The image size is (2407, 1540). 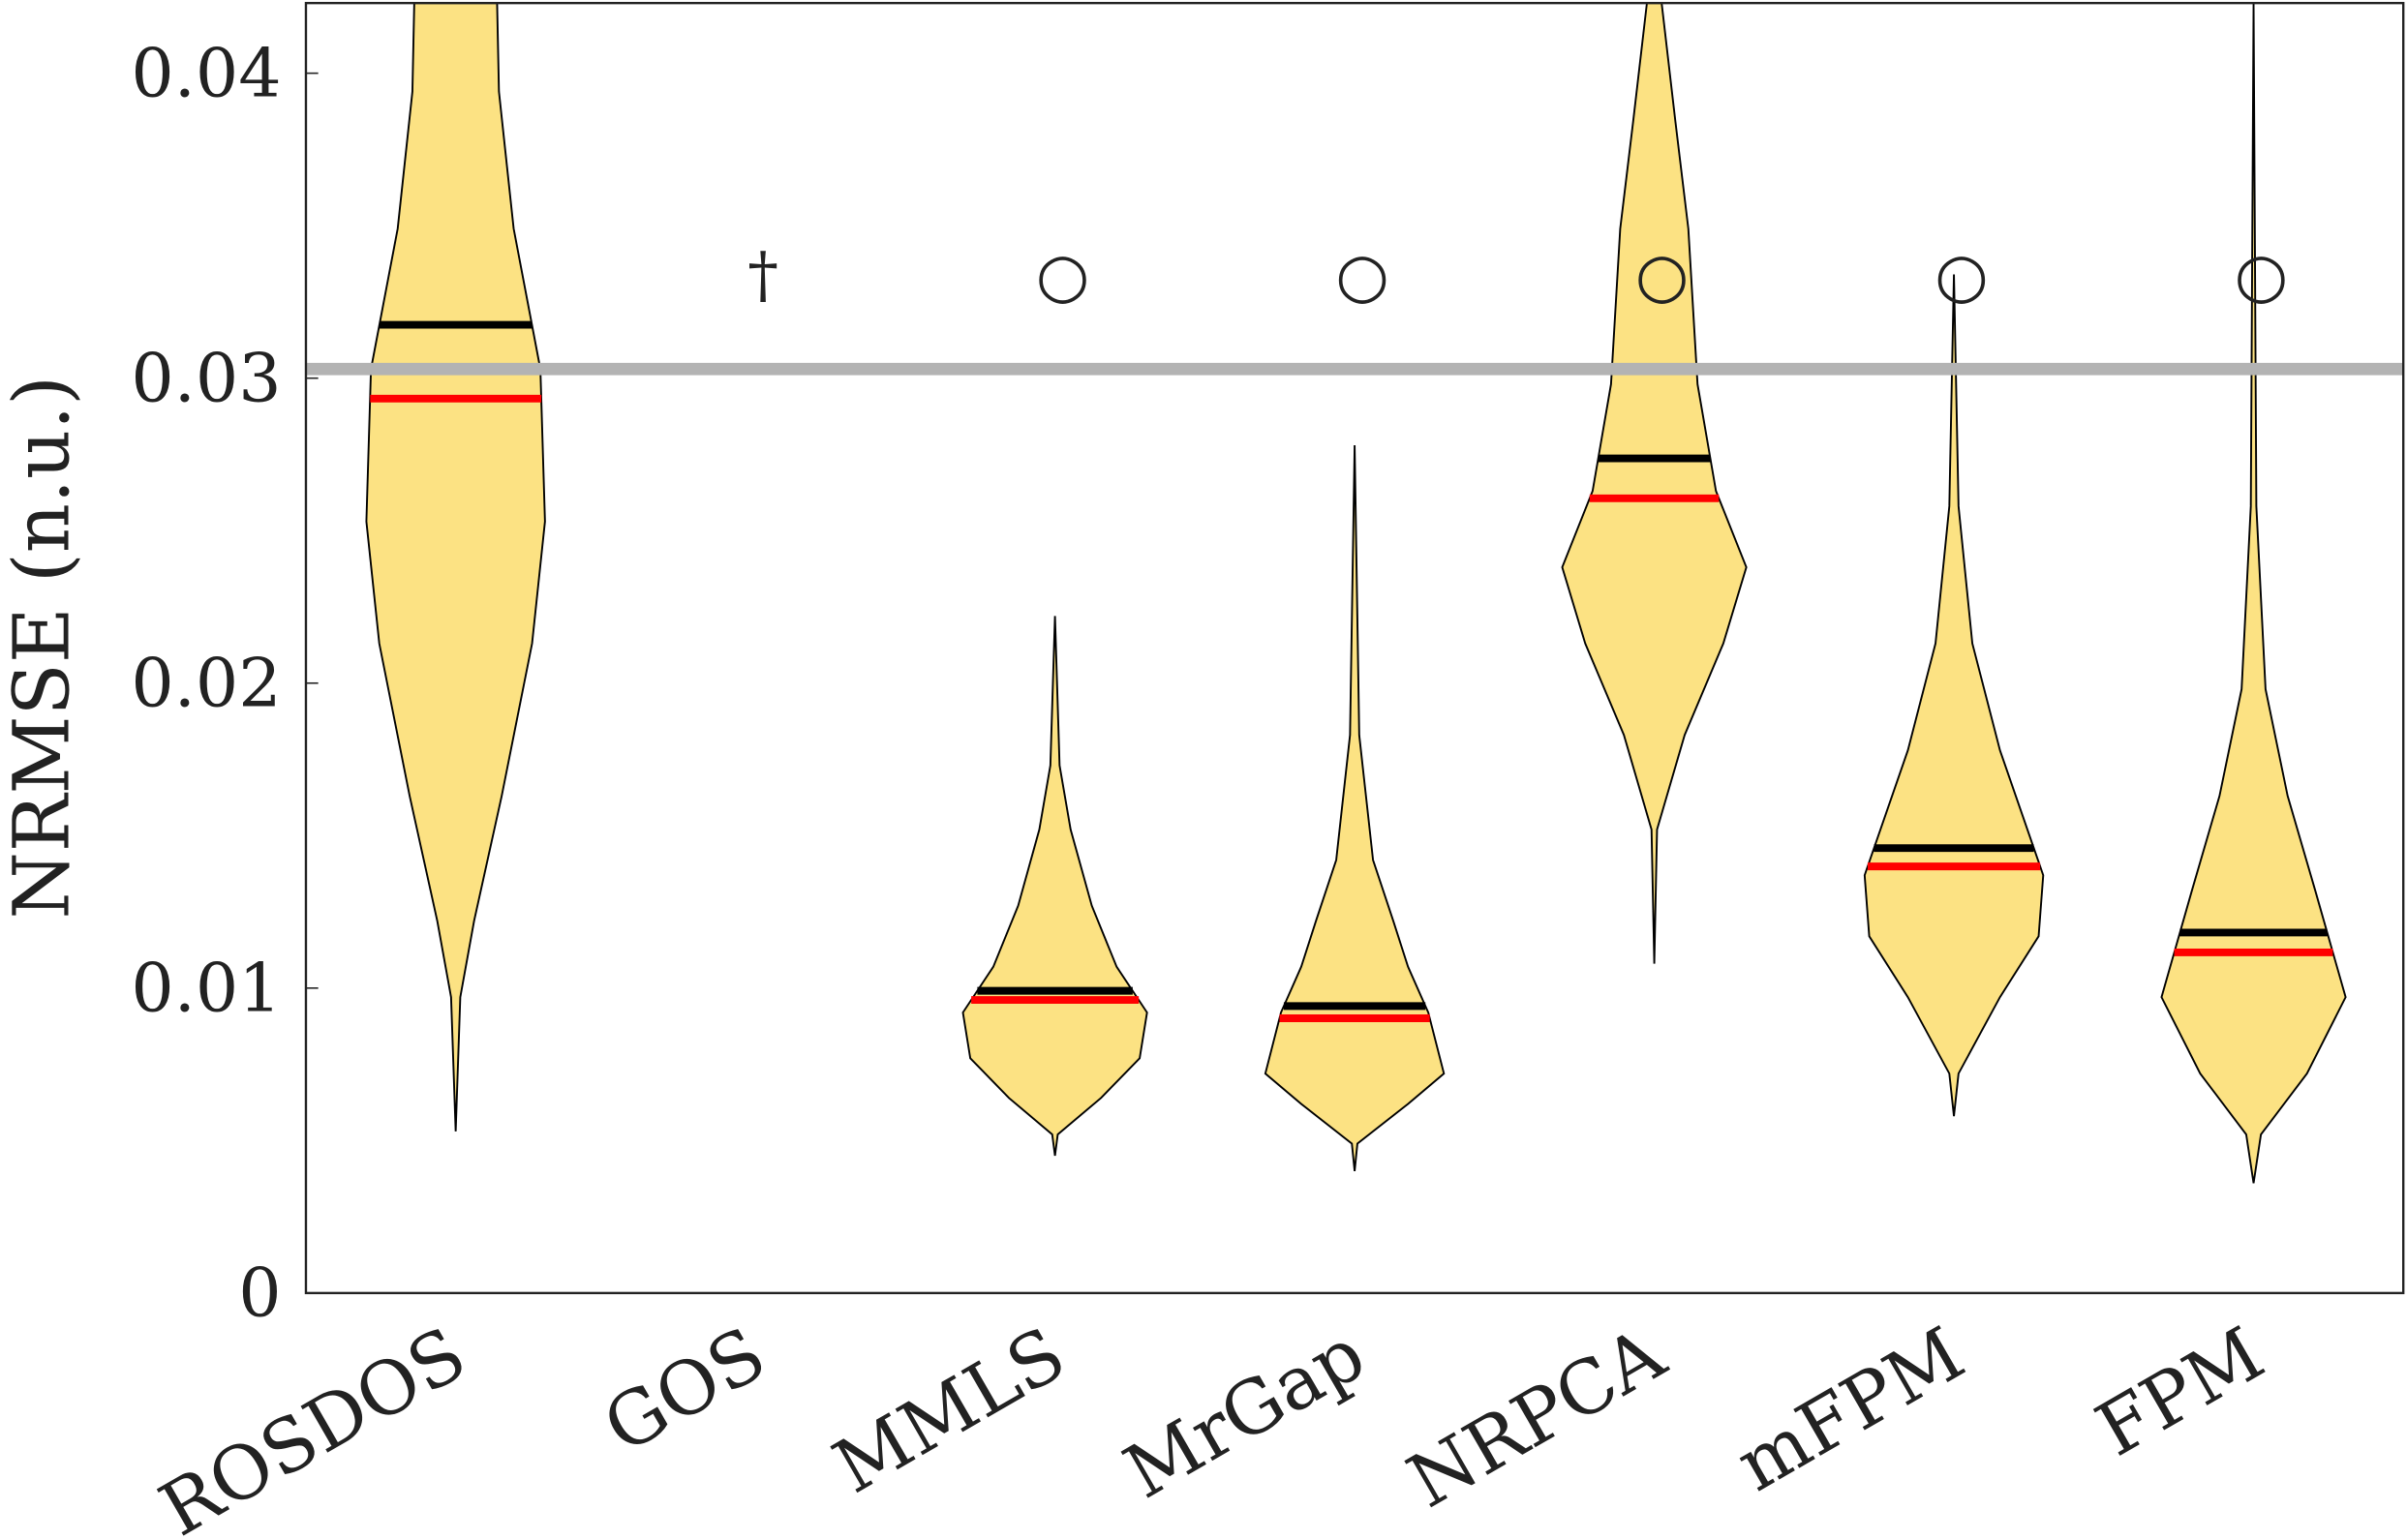 I want to click on x-tick-label: NRPCA, so click(x=1536, y=1417).